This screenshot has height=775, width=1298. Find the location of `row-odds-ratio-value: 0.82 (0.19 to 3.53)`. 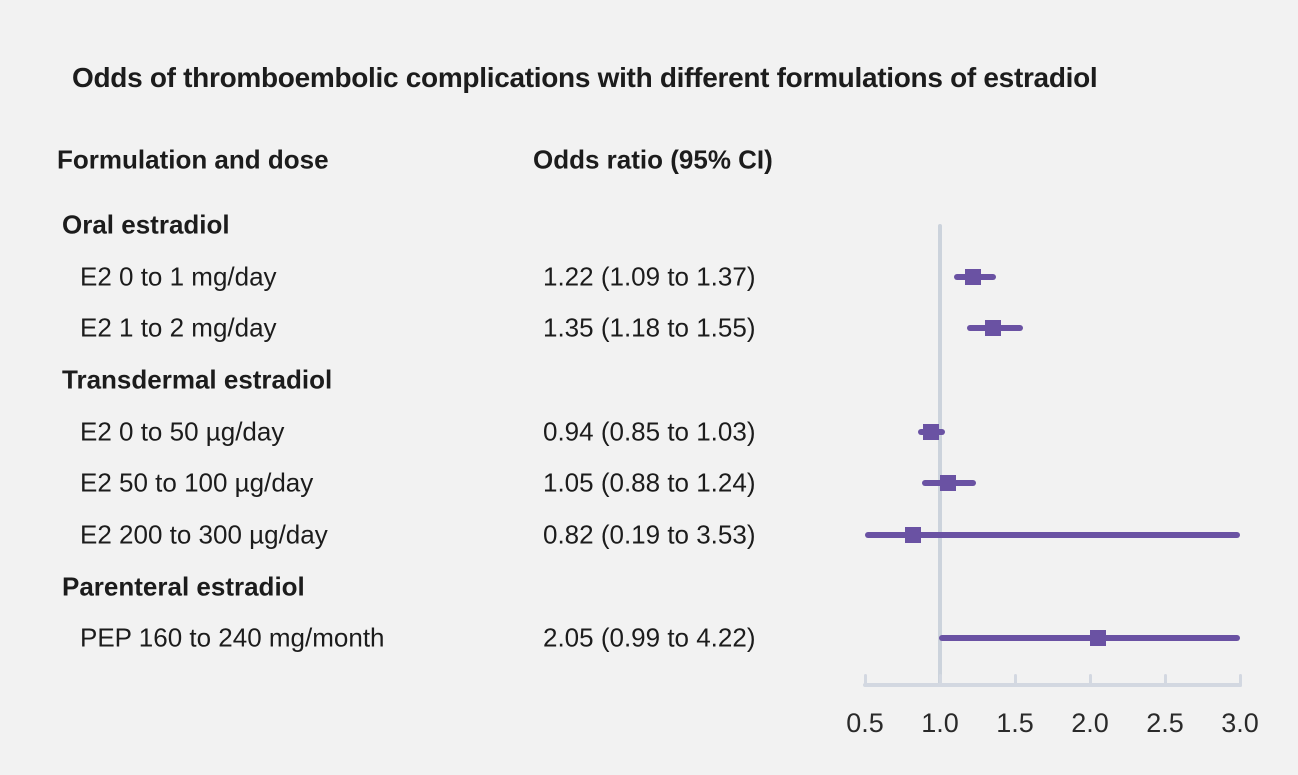

row-odds-ratio-value: 0.82 (0.19 to 3.53) is located at coordinates (649, 534).